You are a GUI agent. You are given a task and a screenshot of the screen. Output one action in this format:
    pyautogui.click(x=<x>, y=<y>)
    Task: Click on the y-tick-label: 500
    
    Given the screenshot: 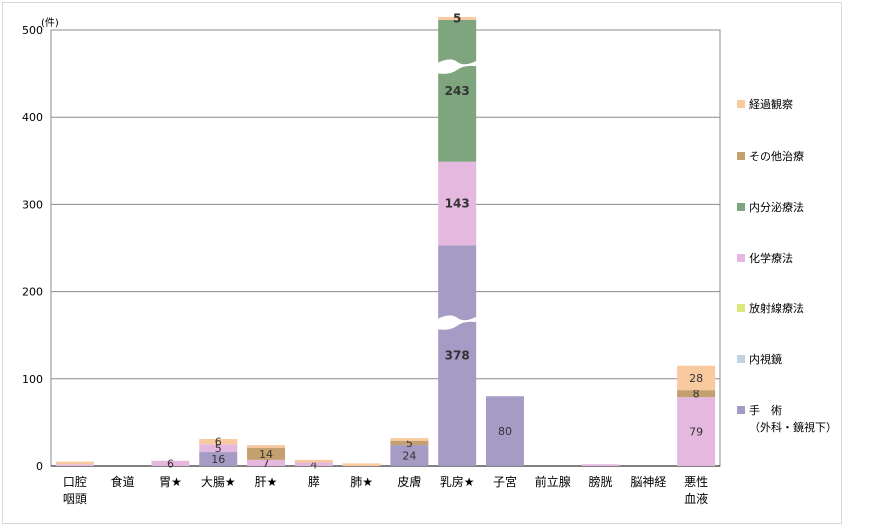 What is the action you would take?
    pyautogui.click(x=32, y=30)
    